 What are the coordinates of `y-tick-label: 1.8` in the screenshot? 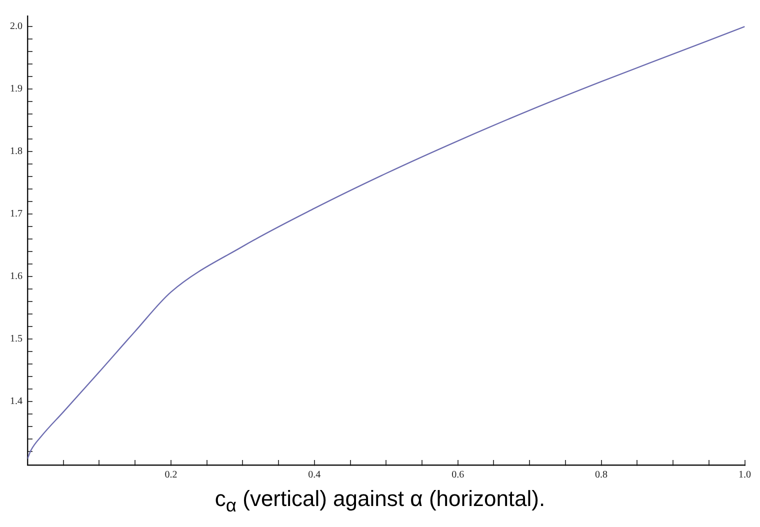 It's located at (16, 152).